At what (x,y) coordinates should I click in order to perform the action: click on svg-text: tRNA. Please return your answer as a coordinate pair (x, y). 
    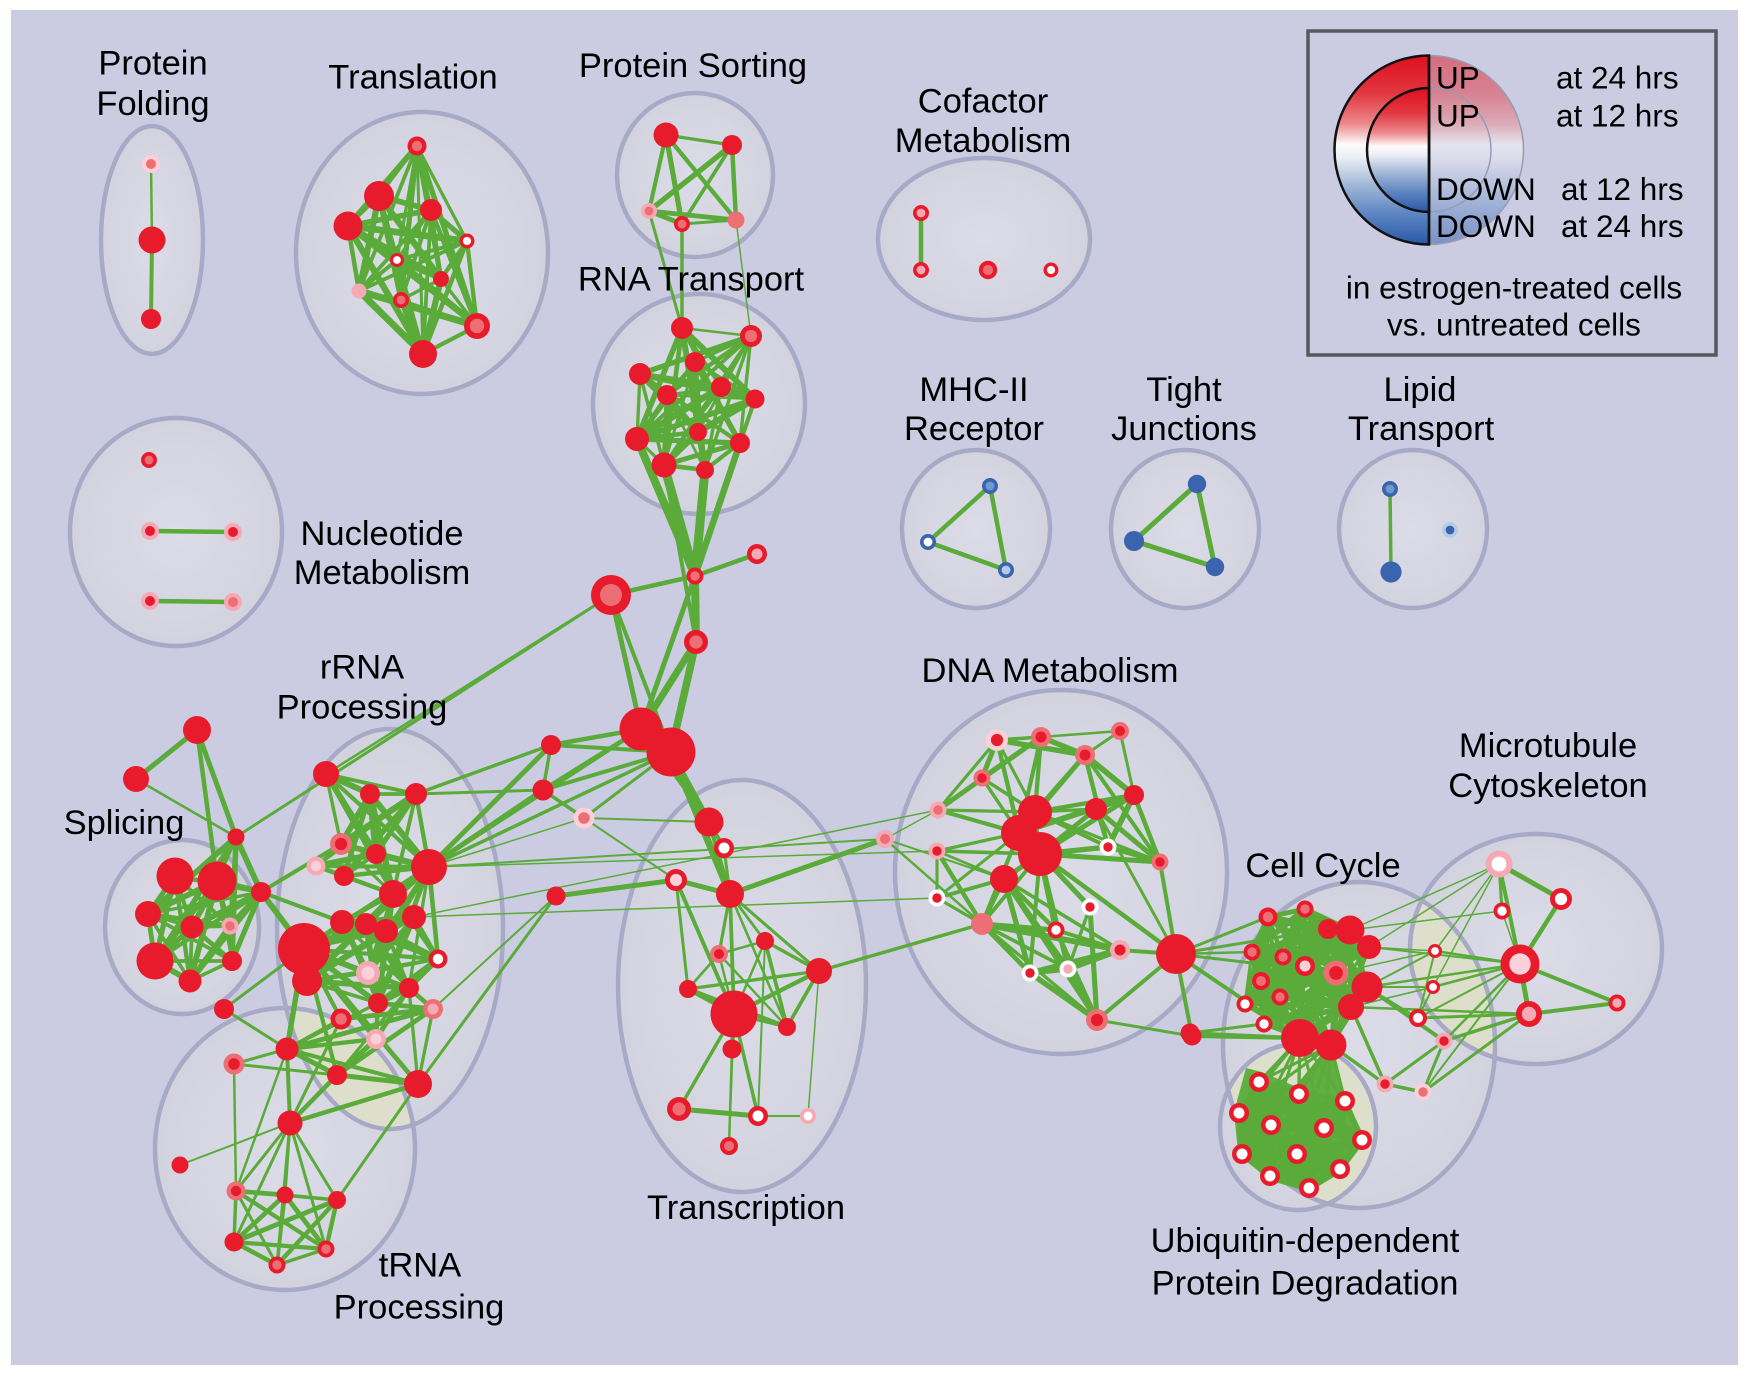
    Looking at the image, I should click on (420, 1266).